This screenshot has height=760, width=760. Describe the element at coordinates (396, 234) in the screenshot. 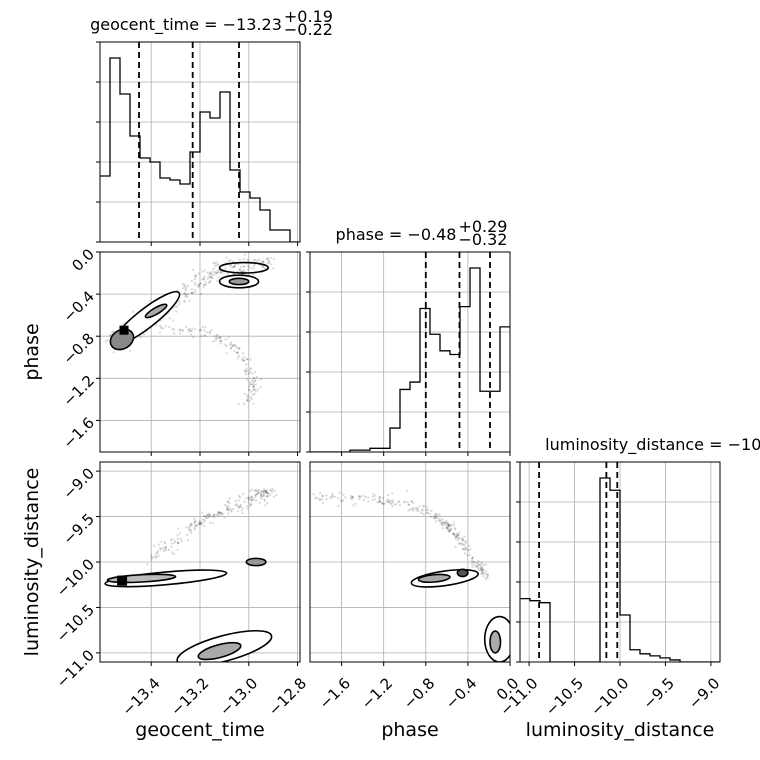

I see `title-main: phase = −0.48` at that location.